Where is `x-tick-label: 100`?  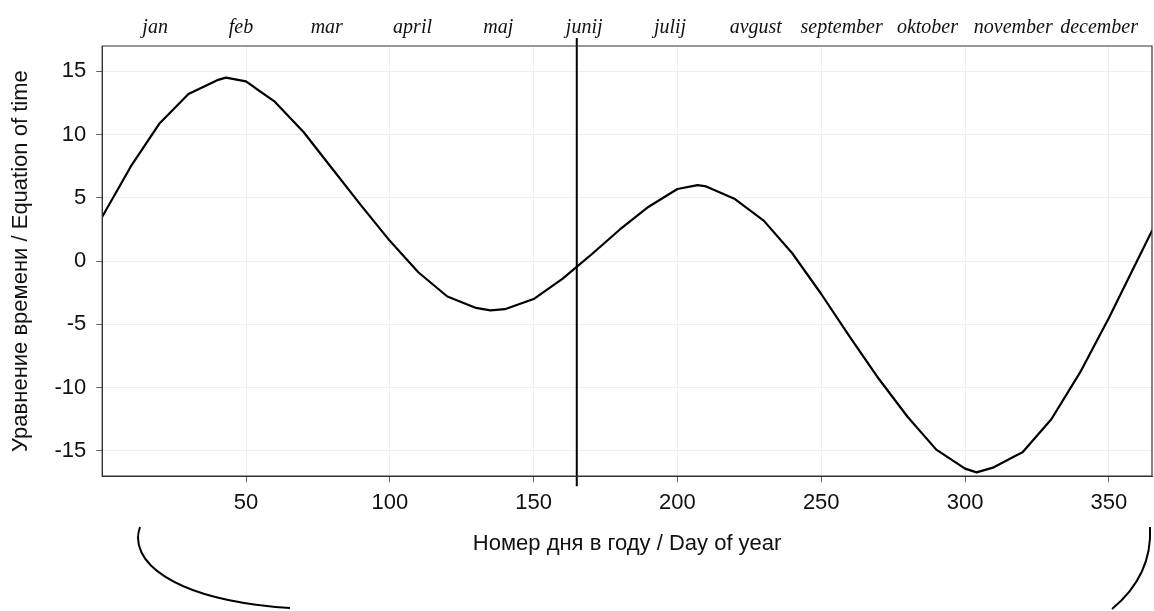
x-tick-label: 100 is located at coordinates (390, 502).